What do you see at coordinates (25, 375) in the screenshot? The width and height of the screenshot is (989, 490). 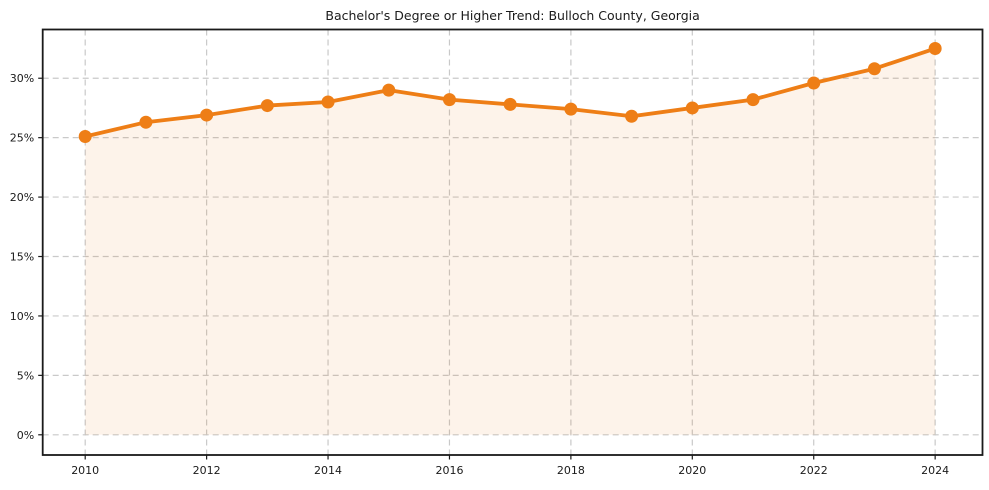 I see `y-tick-label: 5%` at bounding box center [25, 375].